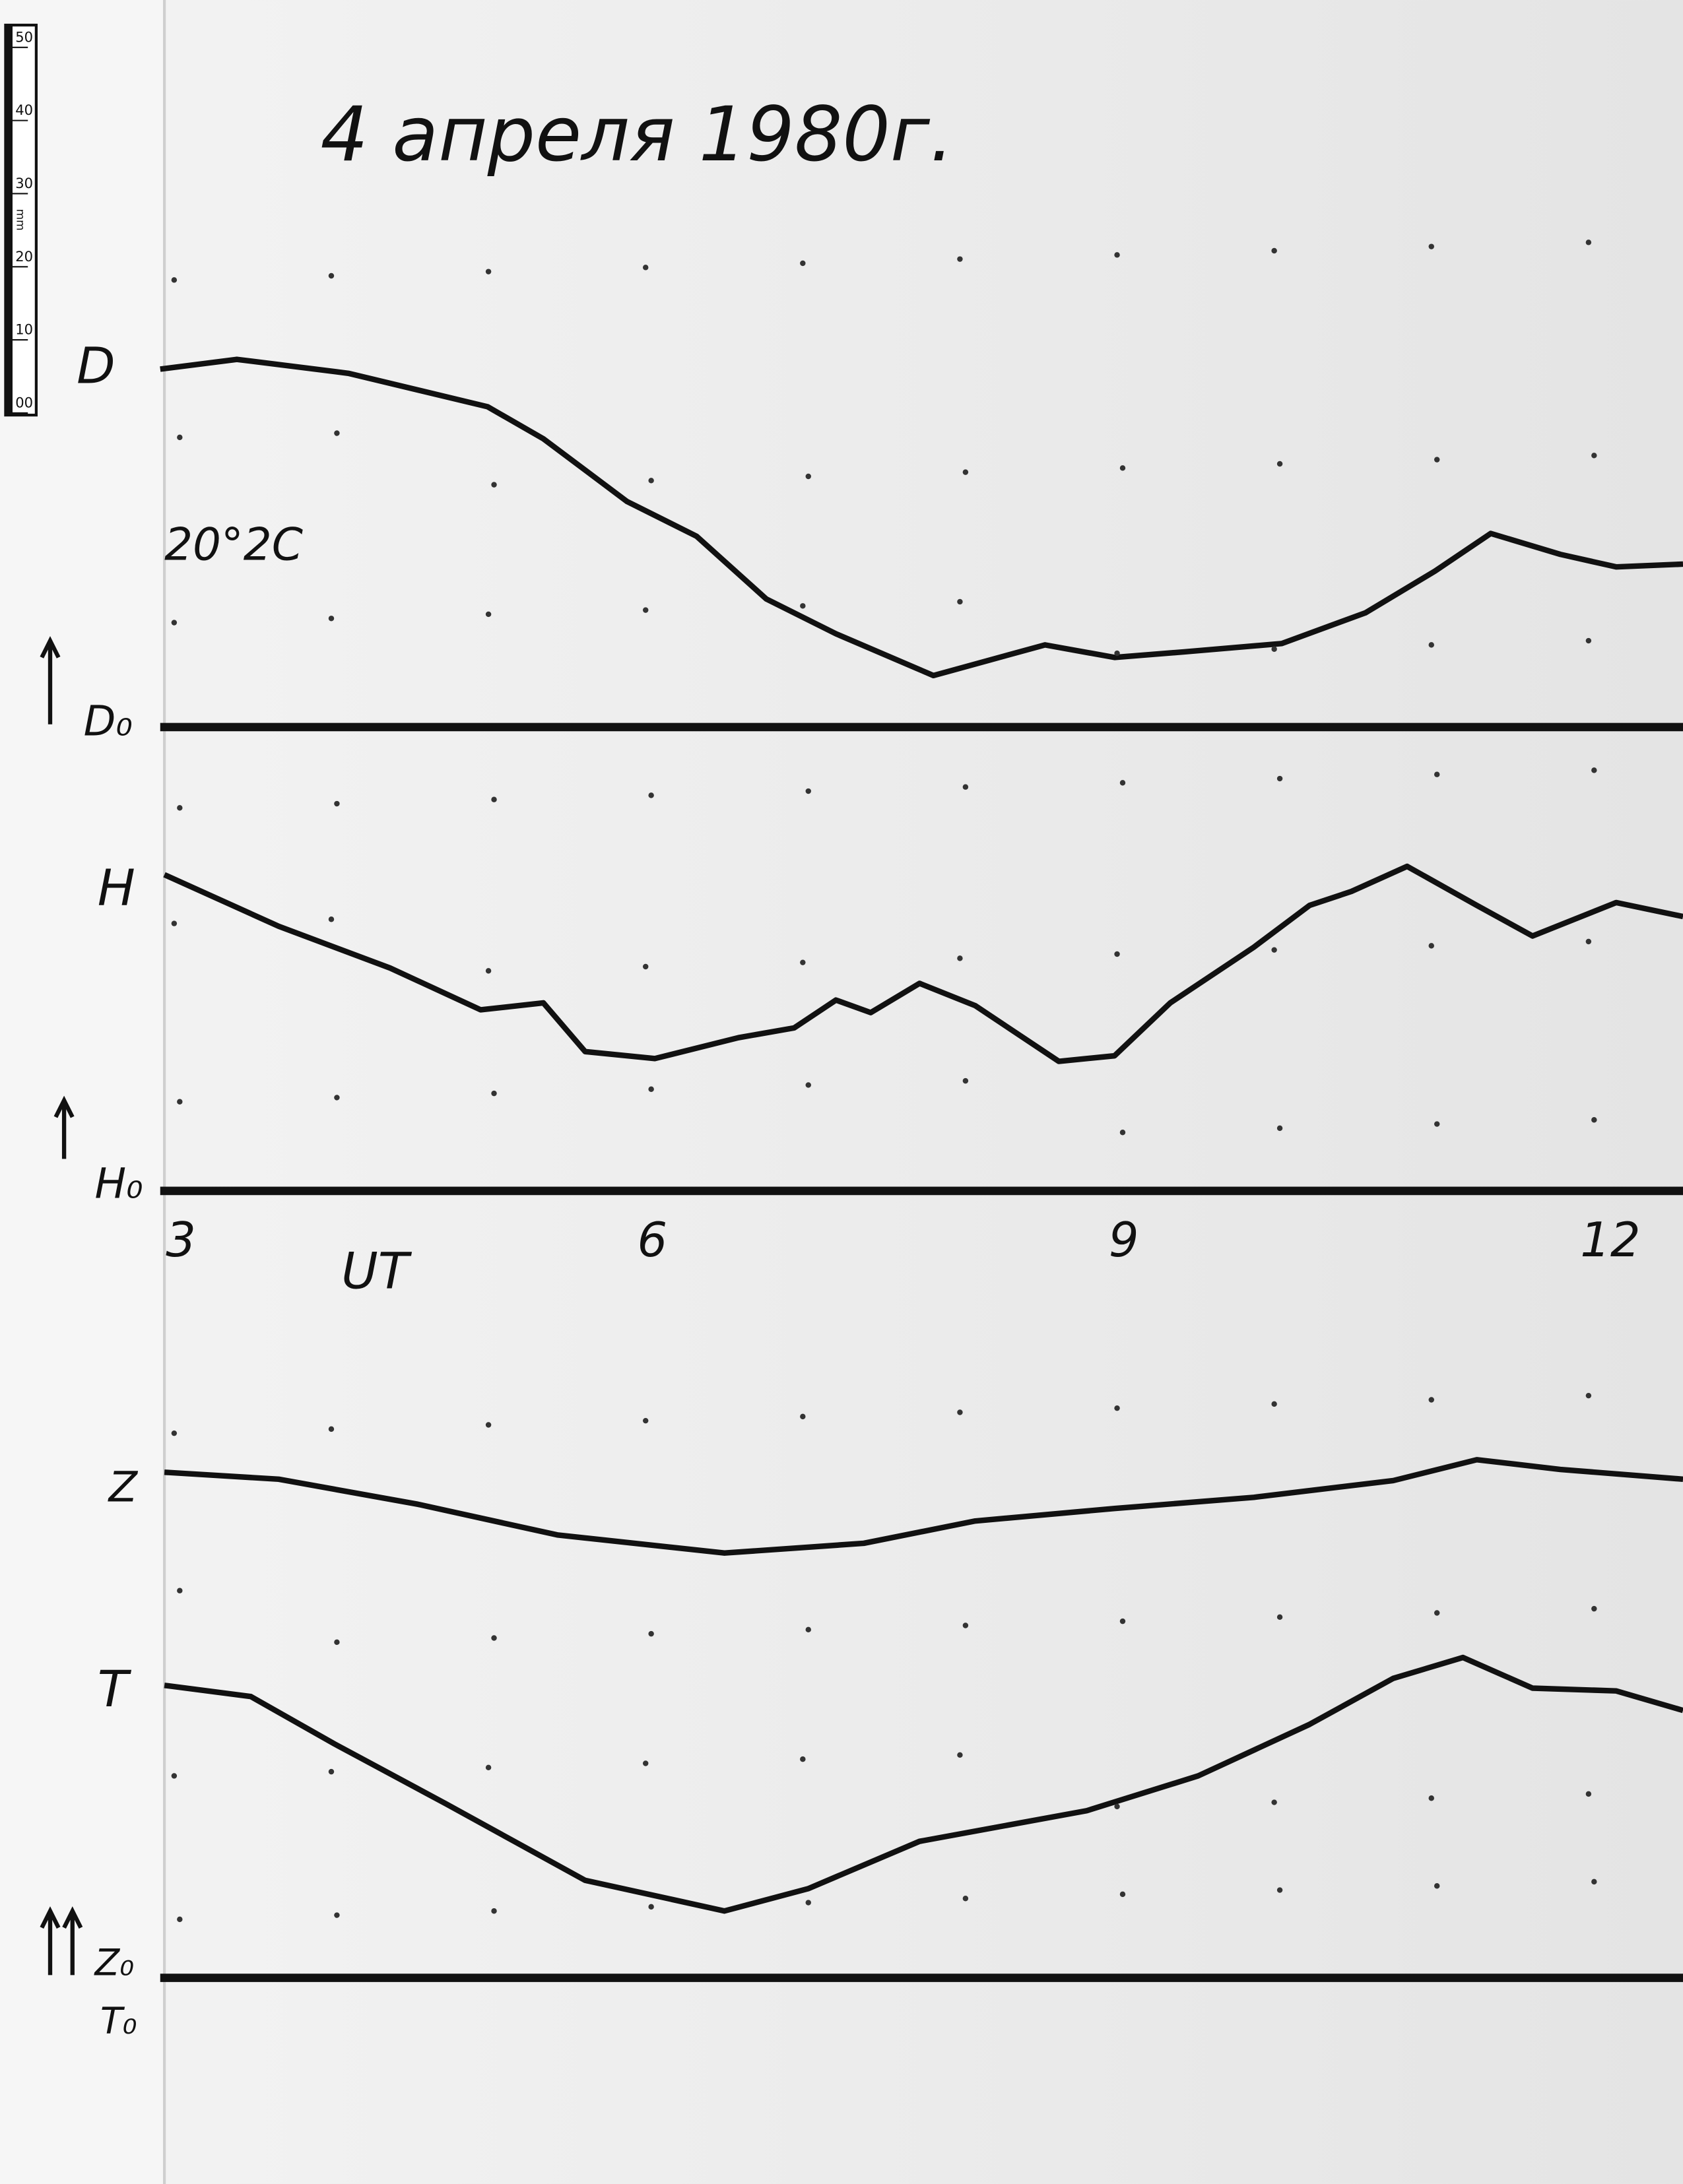 The height and width of the screenshot is (2184, 1683). I want to click on channel-label: H, so click(116, 887).